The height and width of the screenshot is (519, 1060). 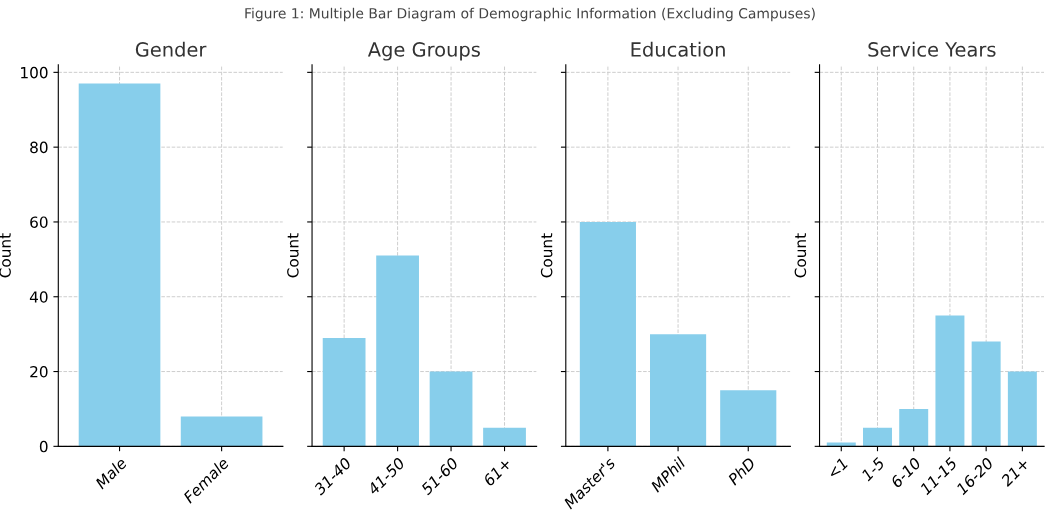 What do you see at coordinates (171, 49) in the screenshot?
I see `chart-title: Gender` at bounding box center [171, 49].